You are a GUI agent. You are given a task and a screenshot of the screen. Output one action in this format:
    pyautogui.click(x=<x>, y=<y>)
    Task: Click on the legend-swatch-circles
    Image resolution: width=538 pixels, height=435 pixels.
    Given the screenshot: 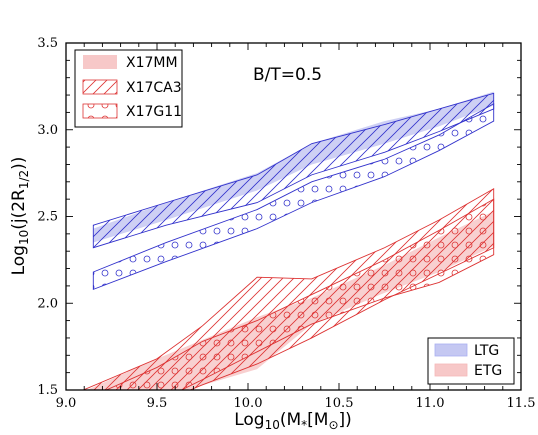 What is the action you would take?
    pyautogui.click(x=100, y=111)
    